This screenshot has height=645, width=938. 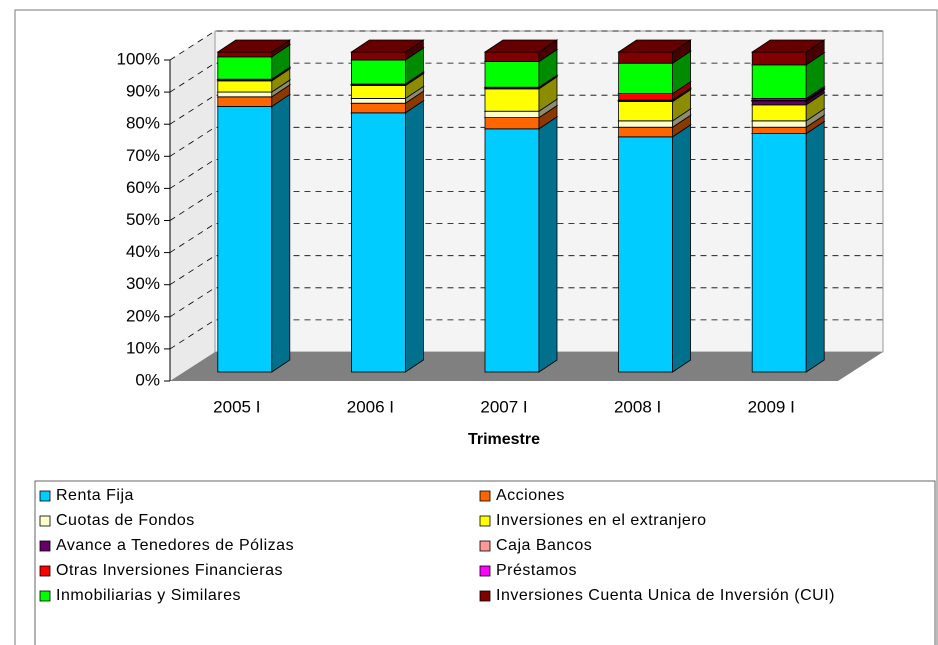 I want to click on y-tick-label: 80%, so click(x=143, y=123).